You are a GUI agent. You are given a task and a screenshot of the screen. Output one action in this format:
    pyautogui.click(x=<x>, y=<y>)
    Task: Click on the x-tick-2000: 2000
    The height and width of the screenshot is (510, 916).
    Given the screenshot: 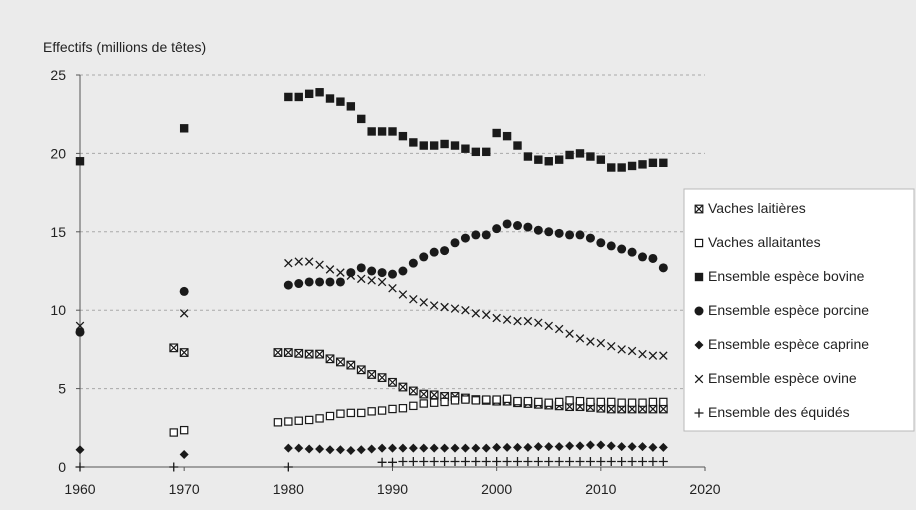 What is the action you would take?
    pyautogui.click(x=496, y=489)
    